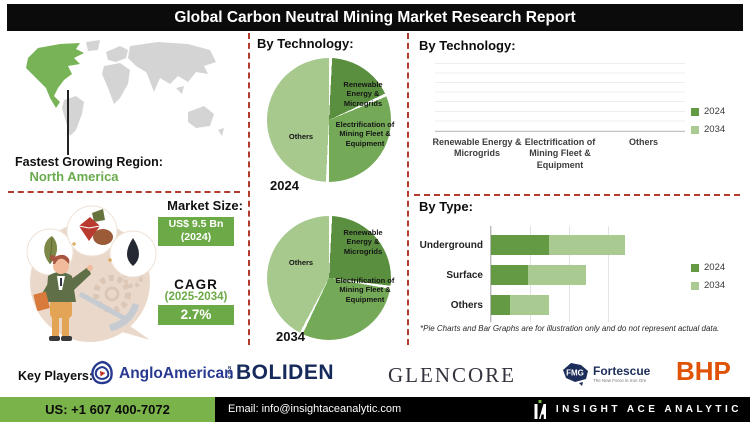 The width and height of the screenshot is (750, 422). Describe the element at coordinates (569, 305) in the screenshot. I see `type-row-others` at that location.